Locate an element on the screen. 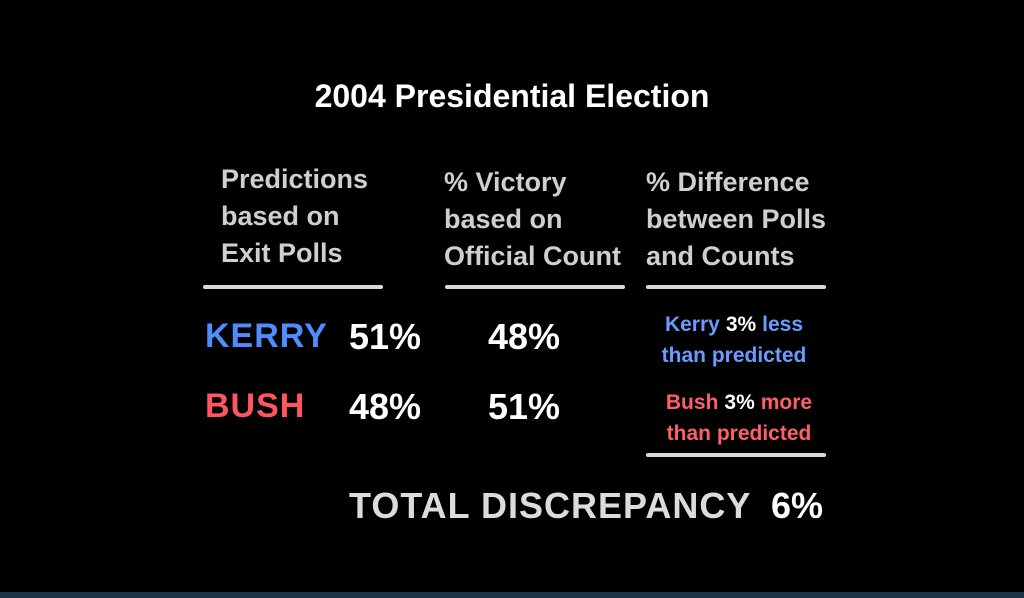 The height and width of the screenshot is (598, 1024). header-exit-polls-line-2: based on is located at coordinates (280, 216).